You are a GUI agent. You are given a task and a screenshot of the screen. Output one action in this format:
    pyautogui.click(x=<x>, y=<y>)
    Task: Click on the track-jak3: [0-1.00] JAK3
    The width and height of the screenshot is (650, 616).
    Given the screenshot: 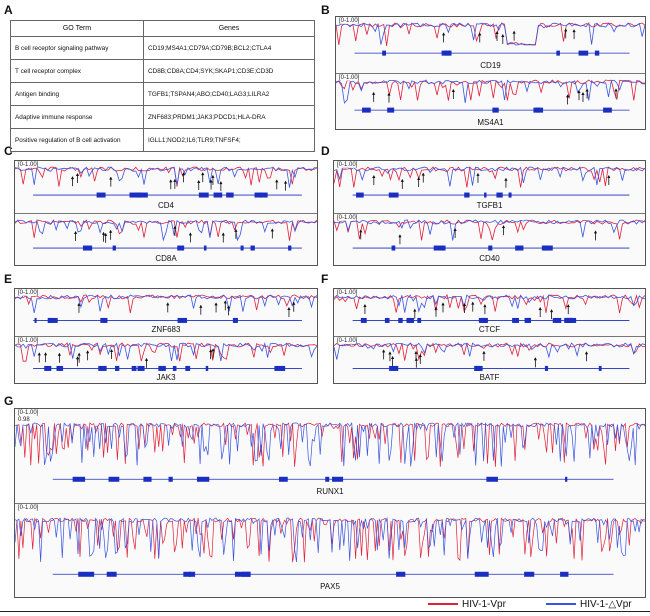 What is the action you would take?
    pyautogui.click(x=166, y=360)
    